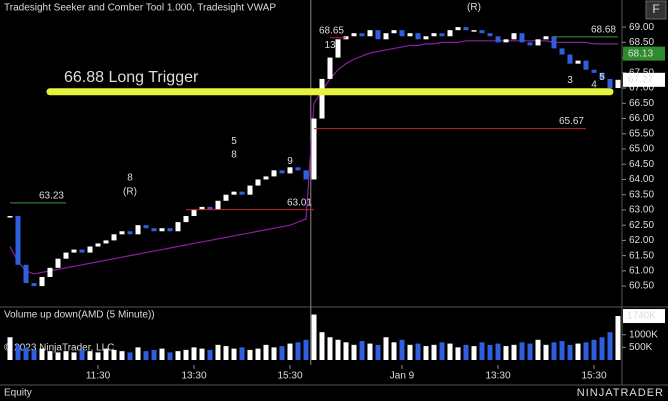 The image size is (668, 401). Describe the element at coordinates (641, 118) in the screenshot. I see `y-tick-label: 66.00` at that location.